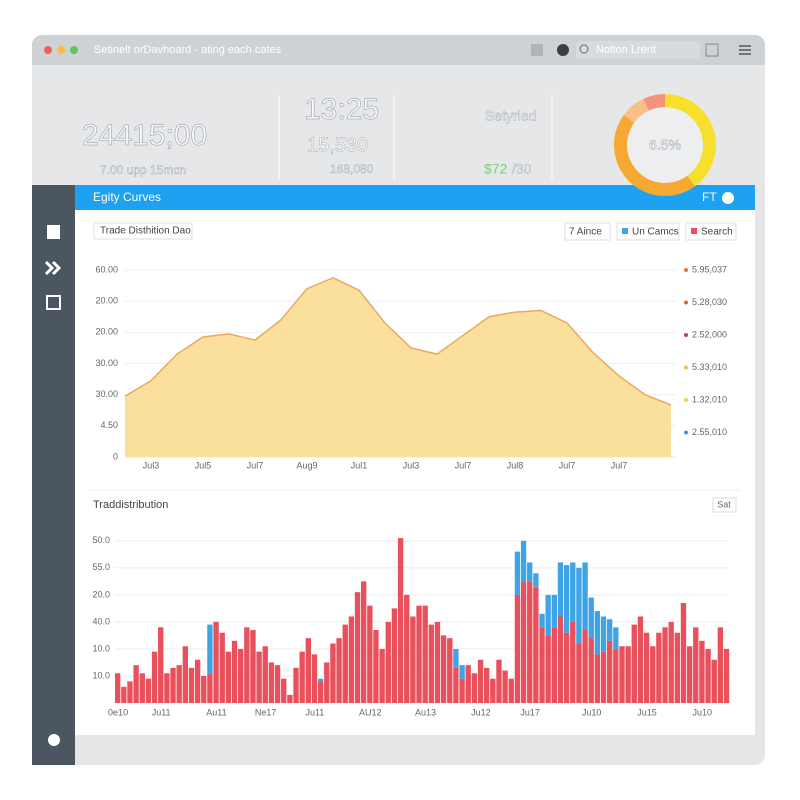 Image resolution: width=800 pixels, height=800 pixels. Describe the element at coordinates (145, 231) in the screenshot. I see `chart-label: Trade Disthition Dao` at that location.